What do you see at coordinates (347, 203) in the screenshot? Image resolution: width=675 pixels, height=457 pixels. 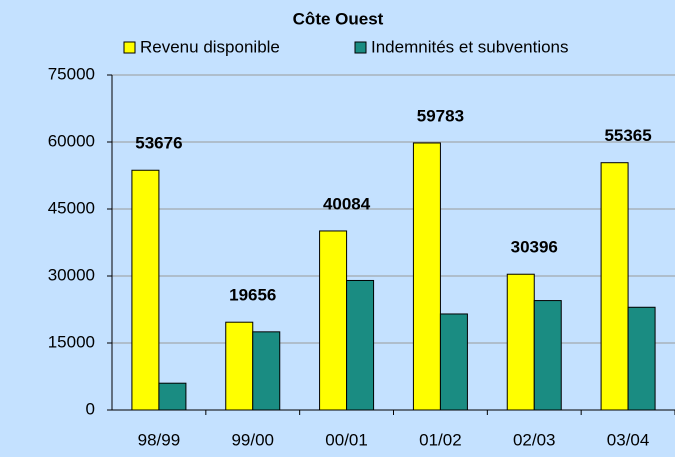 I see `data-label: 40084` at bounding box center [347, 203].